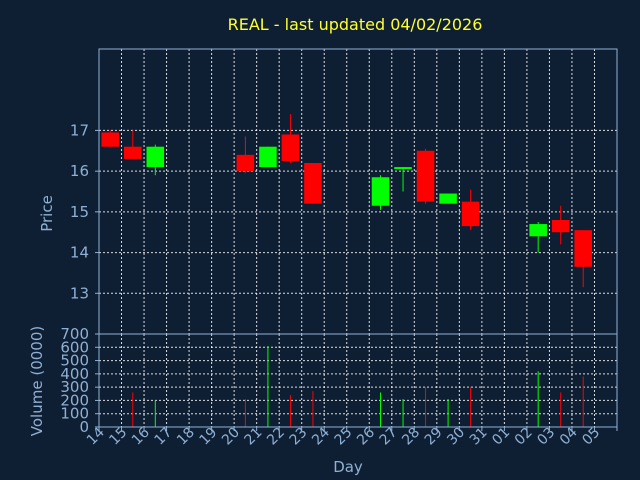 Image resolution: width=640 pixels, height=480 pixels. What do you see at coordinates (434, 437) in the screenshot?
I see `x-tick-label: 29` at bounding box center [434, 437].